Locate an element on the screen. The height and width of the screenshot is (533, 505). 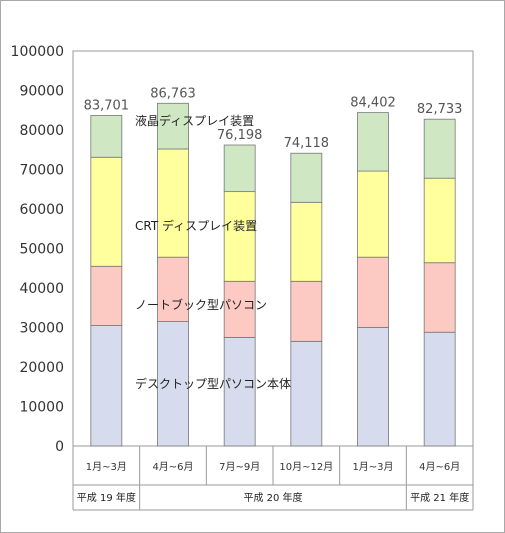
series-label: デスクトップ型パソコン本体 is located at coordinates (213, 383).